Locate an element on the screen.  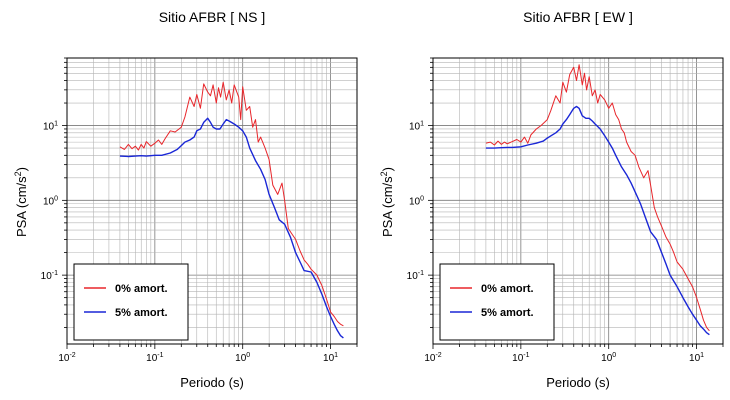
chart-title: Sitio AFBR [ NS ] is located at coordinates (212, 17).